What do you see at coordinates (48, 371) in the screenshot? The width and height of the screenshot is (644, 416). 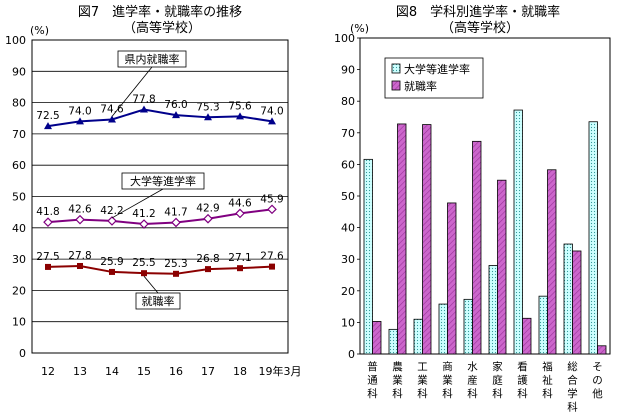 I see `x-tick-label: 12` at bounding box center [48, 371].